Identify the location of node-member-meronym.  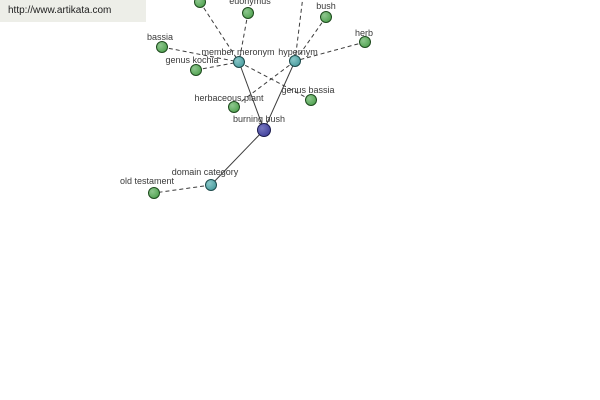
(239, 62).